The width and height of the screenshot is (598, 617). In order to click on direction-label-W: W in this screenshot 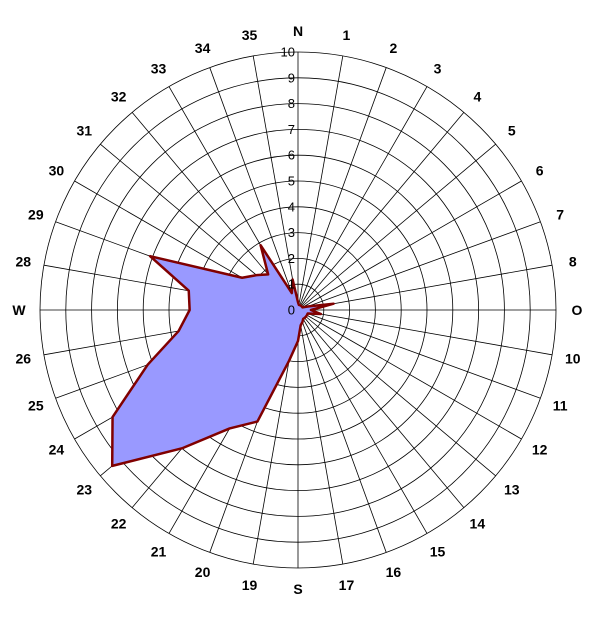, I will do `click(19, 310)`.